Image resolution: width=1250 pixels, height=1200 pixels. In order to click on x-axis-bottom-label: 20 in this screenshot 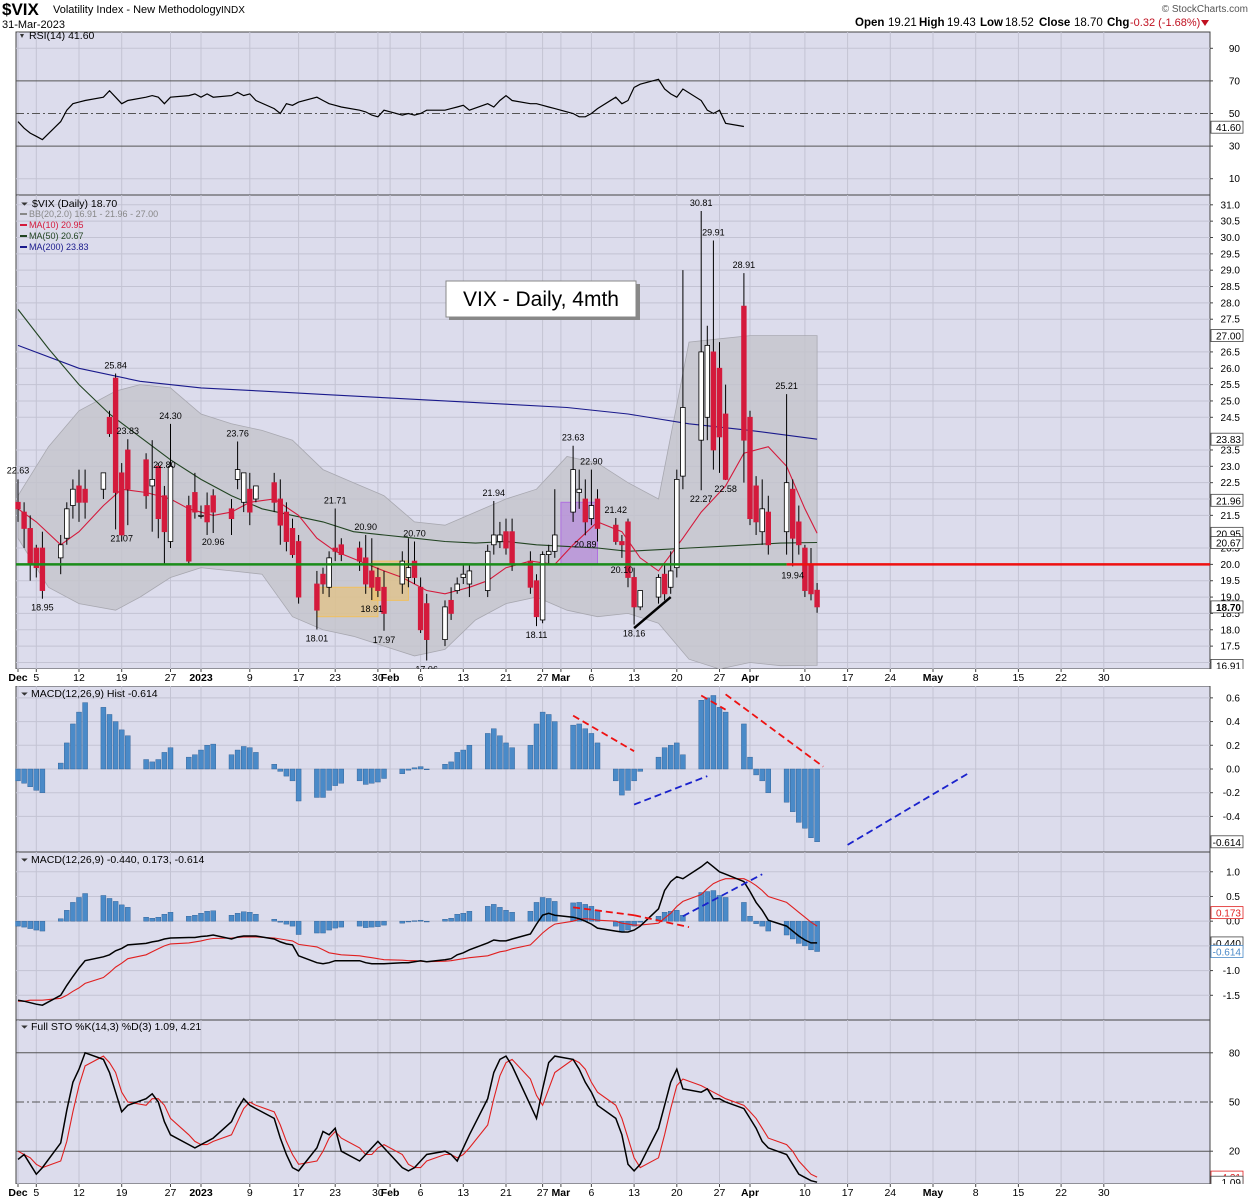, I will do `click(677, 1193)`.